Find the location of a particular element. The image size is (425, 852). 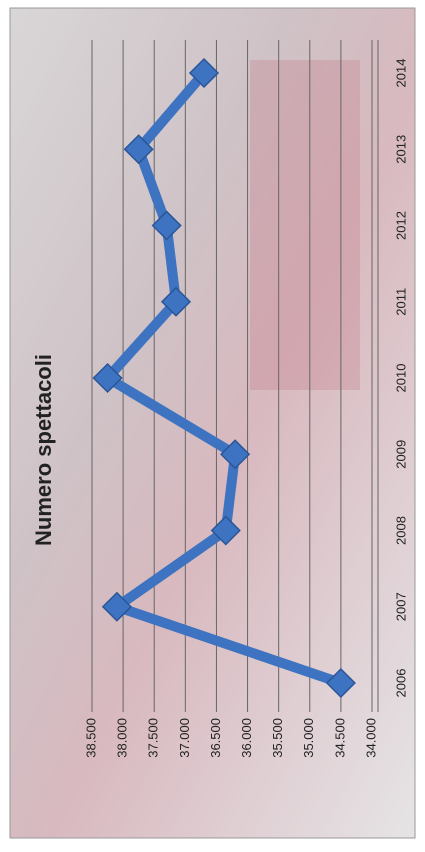

x-tick-label: 2009 is located at coordinates (400, 454).